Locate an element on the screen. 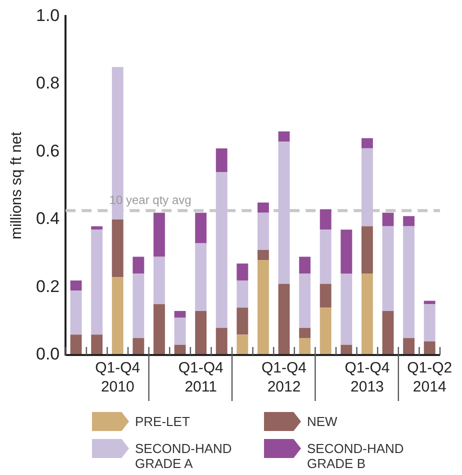 The image size is (462, 475). x-tick-label: Q1-Q4 2012 is located at coordinates (284, 378).